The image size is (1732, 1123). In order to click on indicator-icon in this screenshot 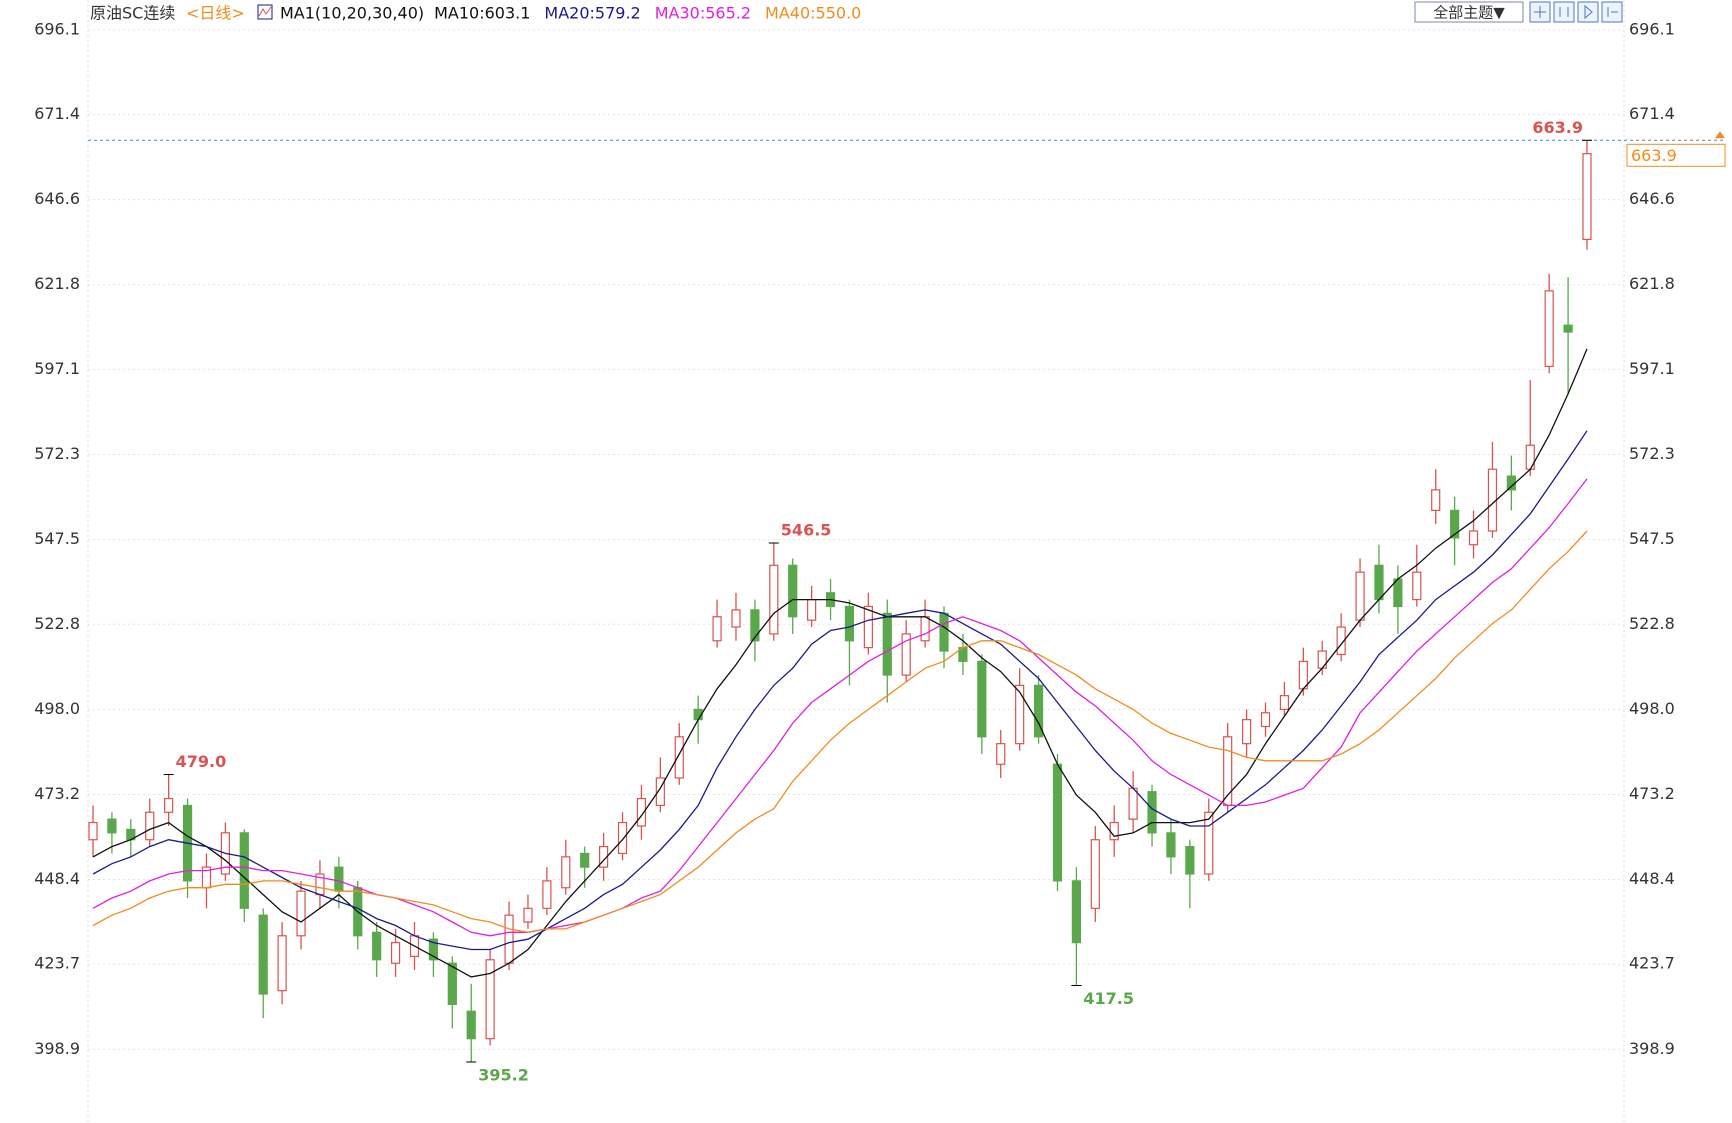, I will do `click(265, 12)`.